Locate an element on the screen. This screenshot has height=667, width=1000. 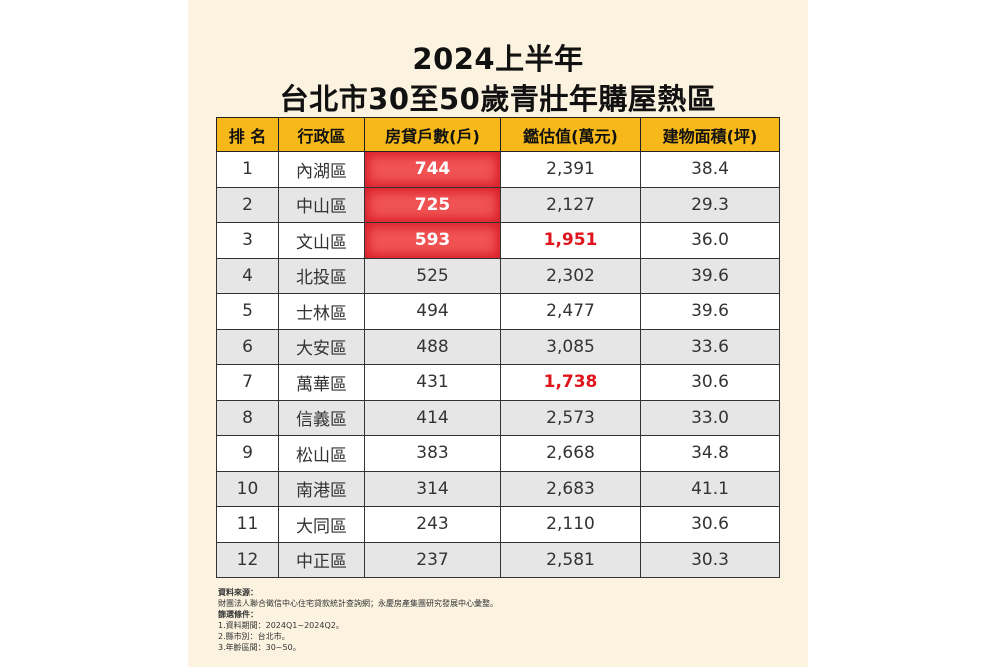
cell-rank: 4 is located at coordinates (247, 275).